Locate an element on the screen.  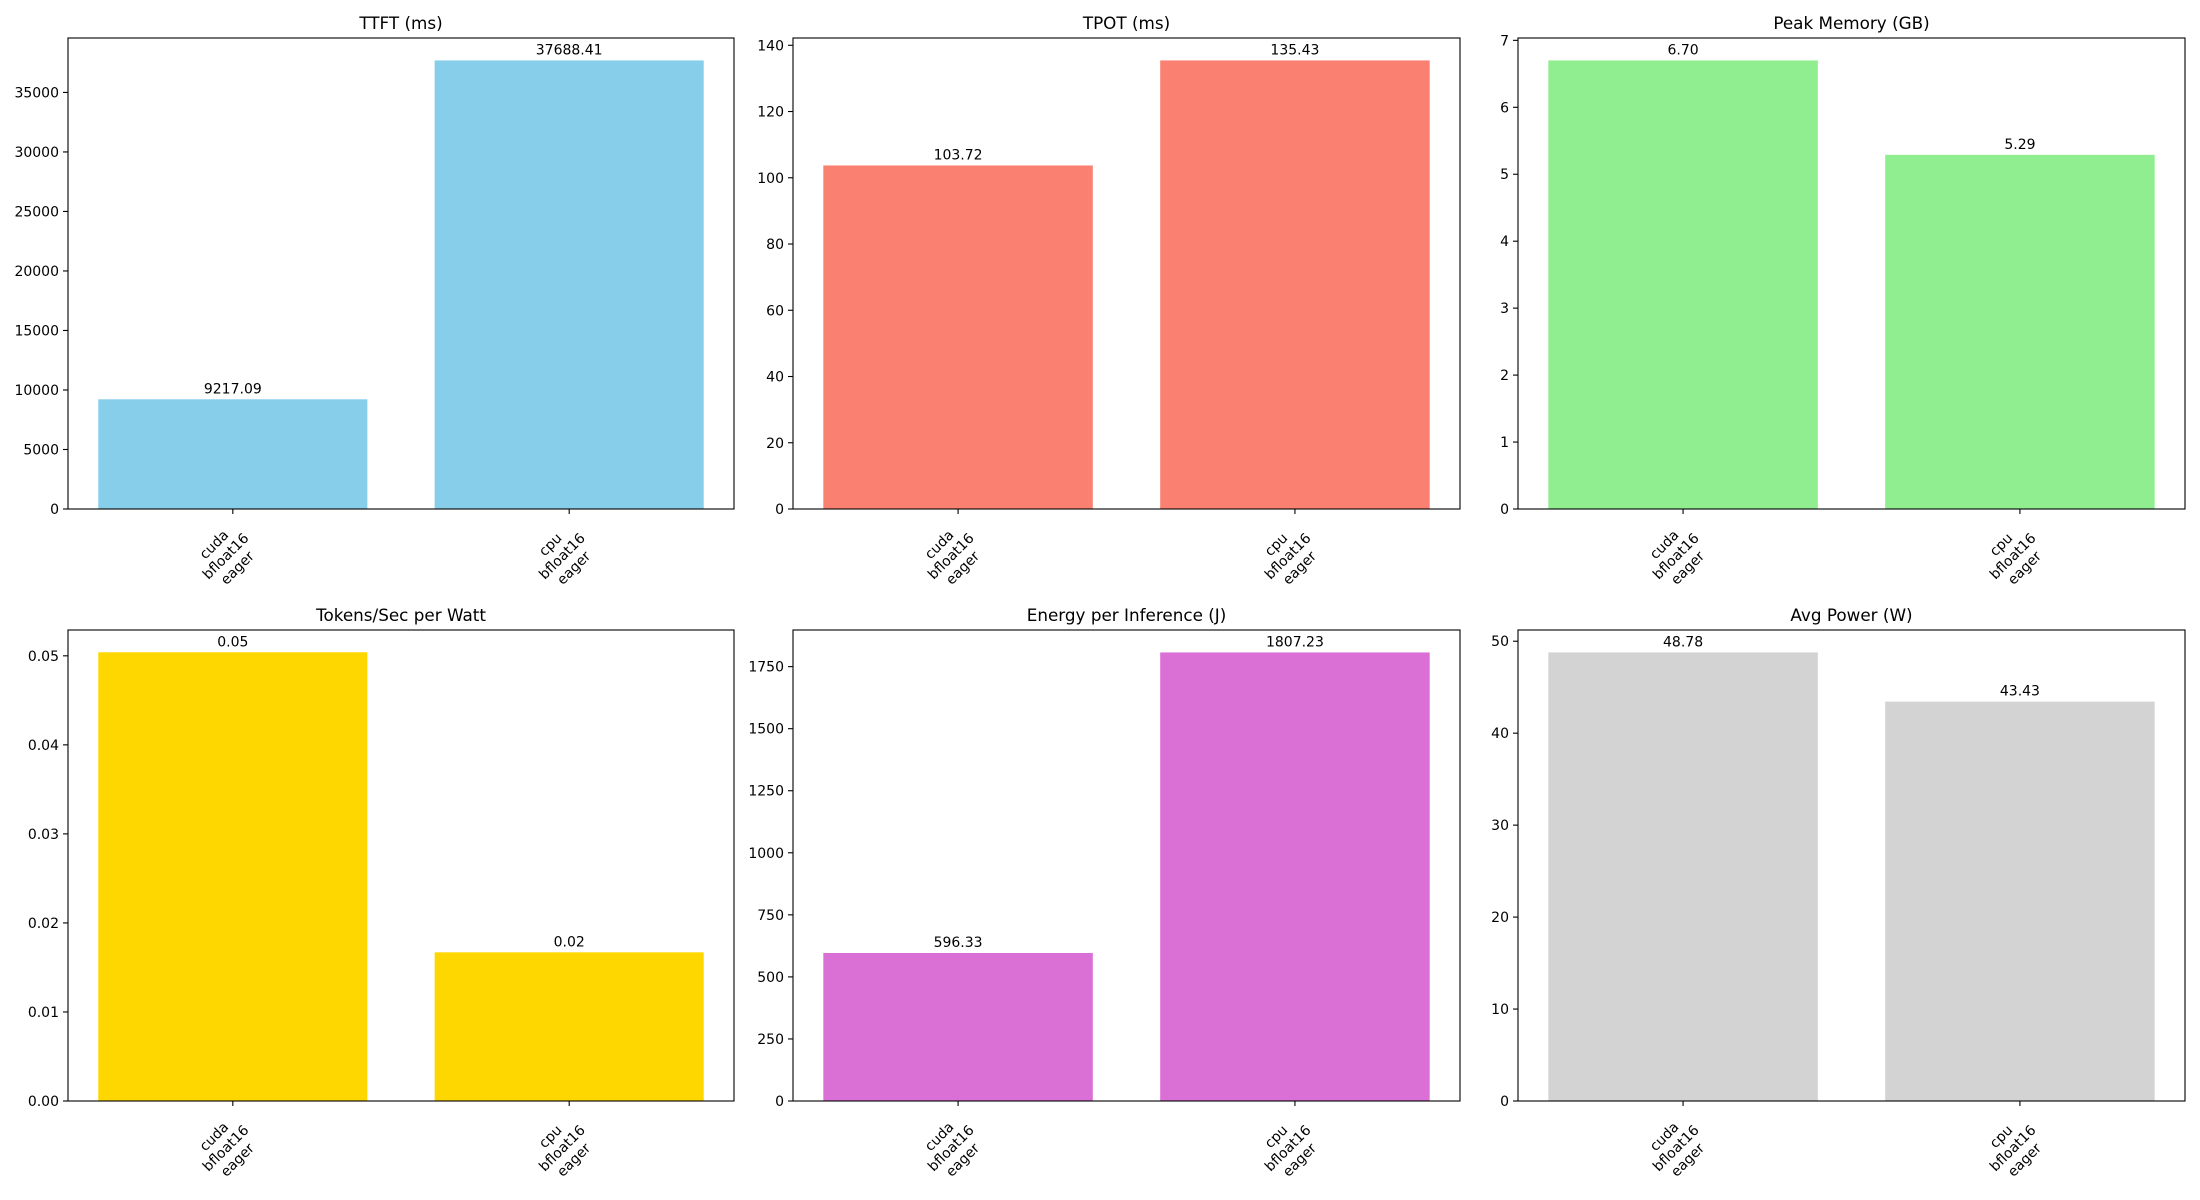
y-tick-label: 25000 is located at coordinates (36, 212).